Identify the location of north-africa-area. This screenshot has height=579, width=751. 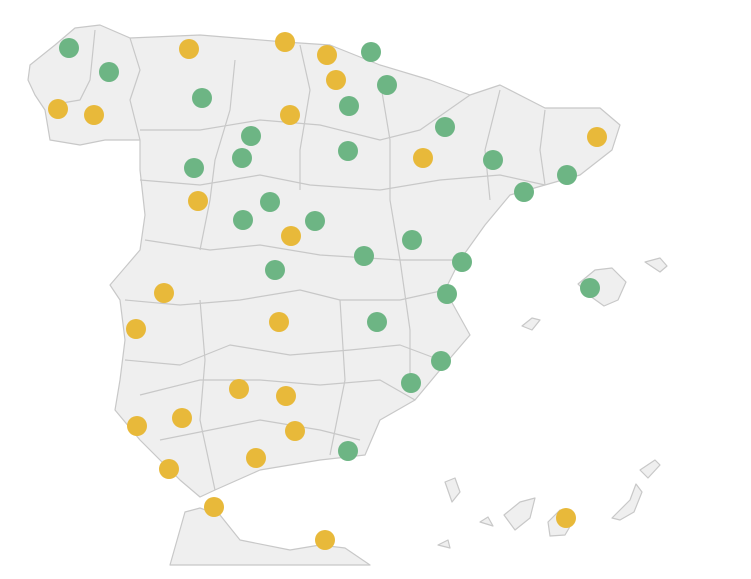
(270, 536).